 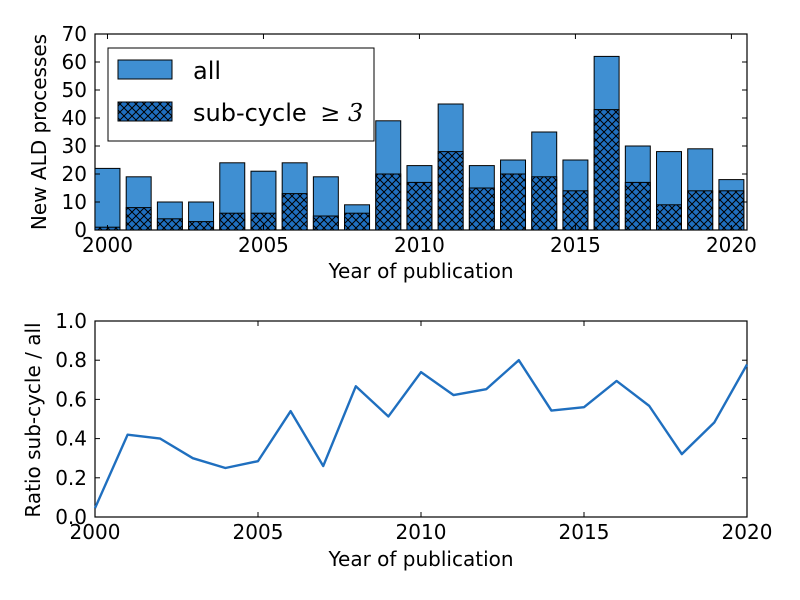 What do you see at coordinates (71, 478) in the screenshot?
I see `line-chart-y-tick-label: 0.2` at bounding box center [71, 478].